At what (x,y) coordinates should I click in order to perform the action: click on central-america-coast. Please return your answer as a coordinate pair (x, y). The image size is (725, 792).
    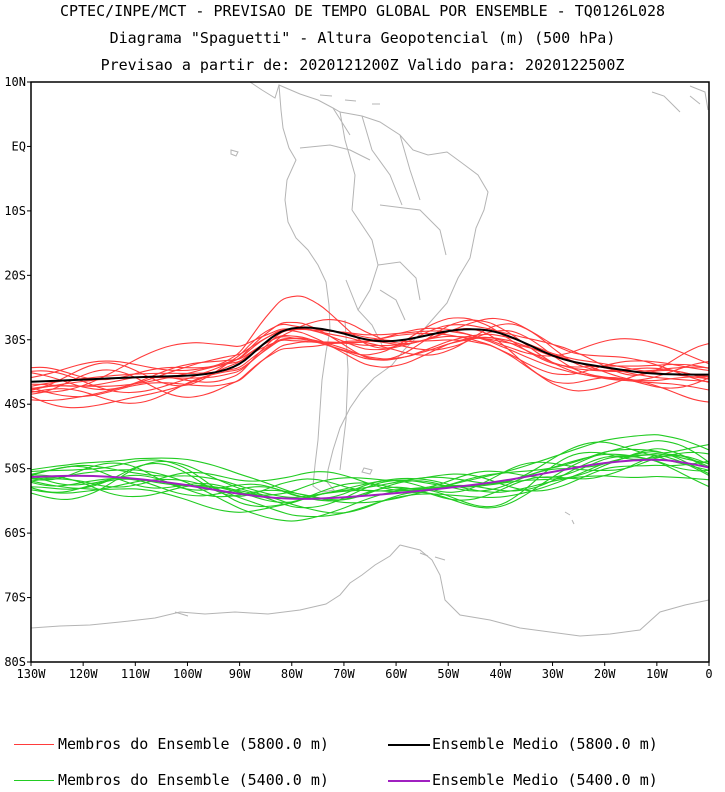
    Looking at the image, I should click on (264, 90).